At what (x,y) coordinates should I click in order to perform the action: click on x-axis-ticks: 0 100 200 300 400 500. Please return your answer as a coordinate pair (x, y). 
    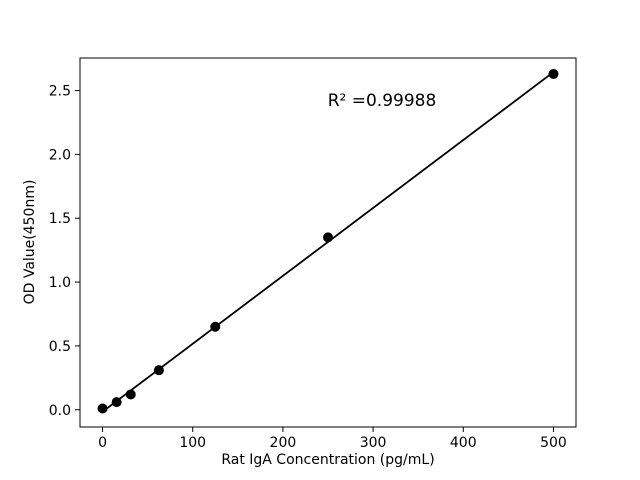
    Looking at the image, I should click on (332, 439).